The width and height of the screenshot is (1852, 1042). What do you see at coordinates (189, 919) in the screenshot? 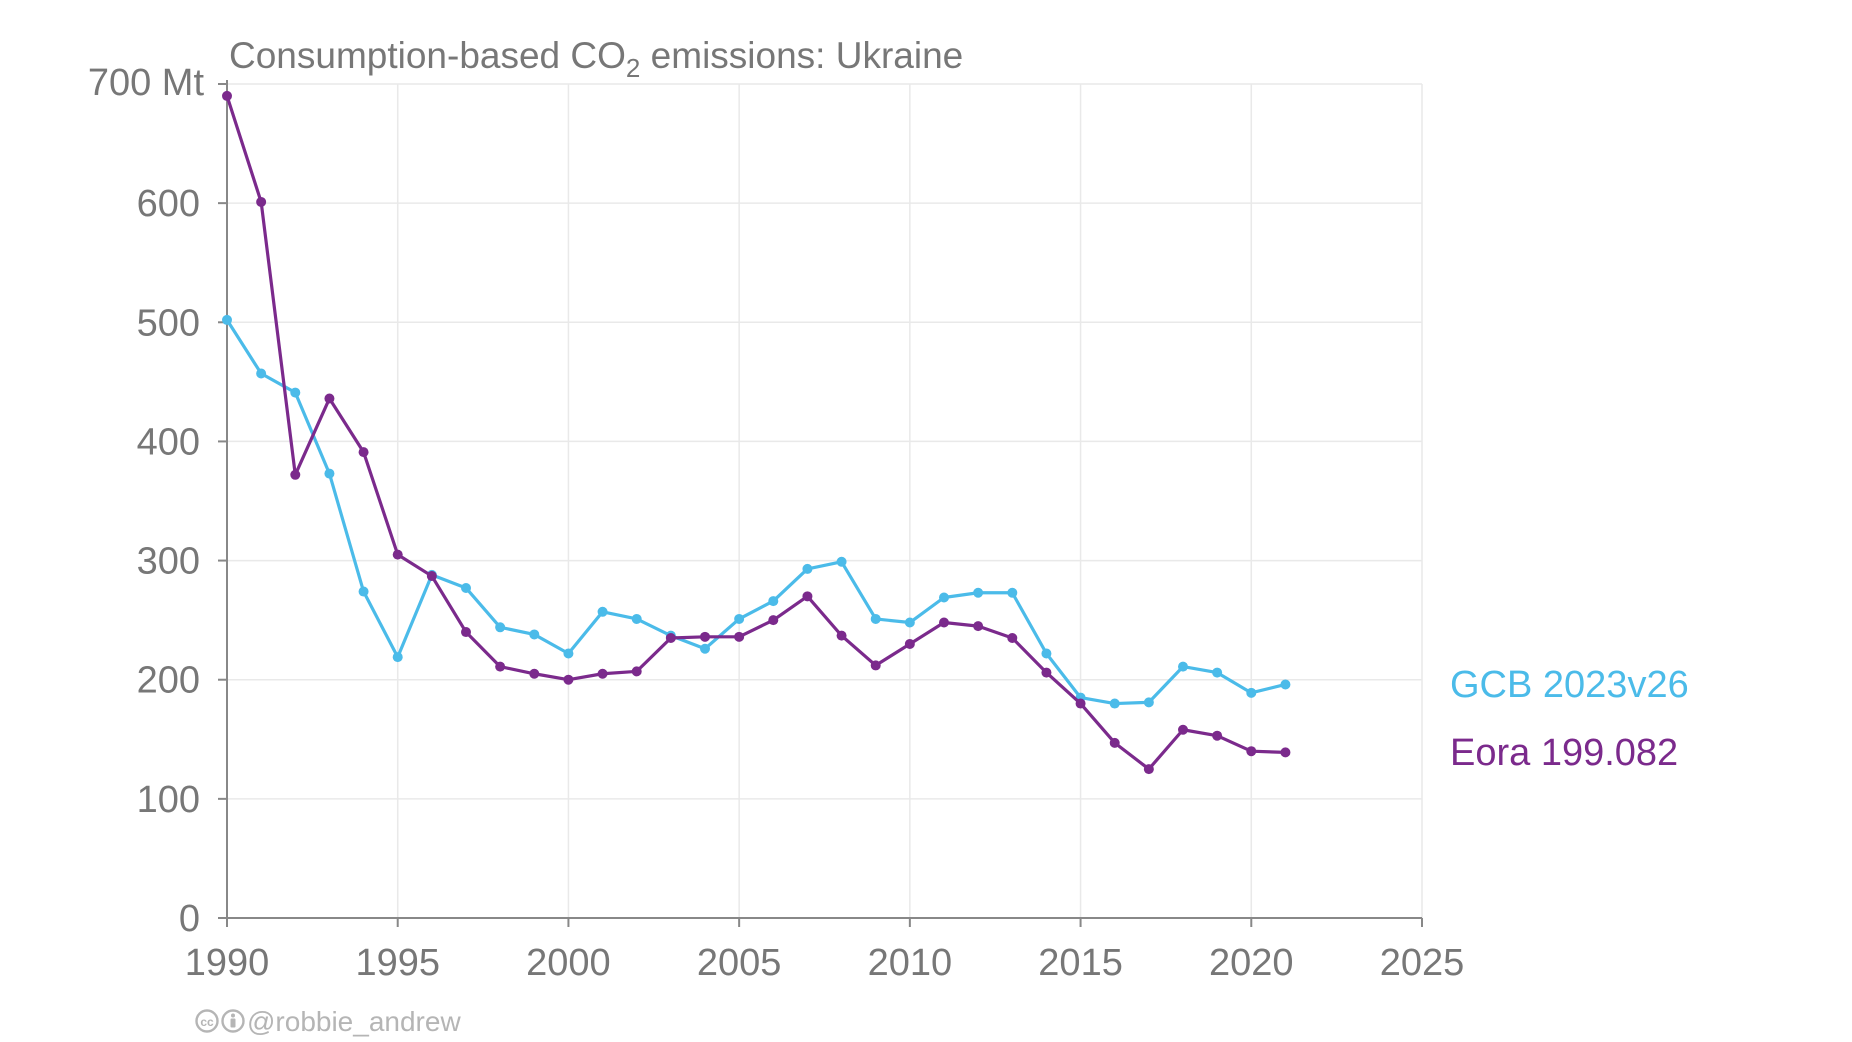
I see `y-tick-label: 0` at bounding box center [189, 919].